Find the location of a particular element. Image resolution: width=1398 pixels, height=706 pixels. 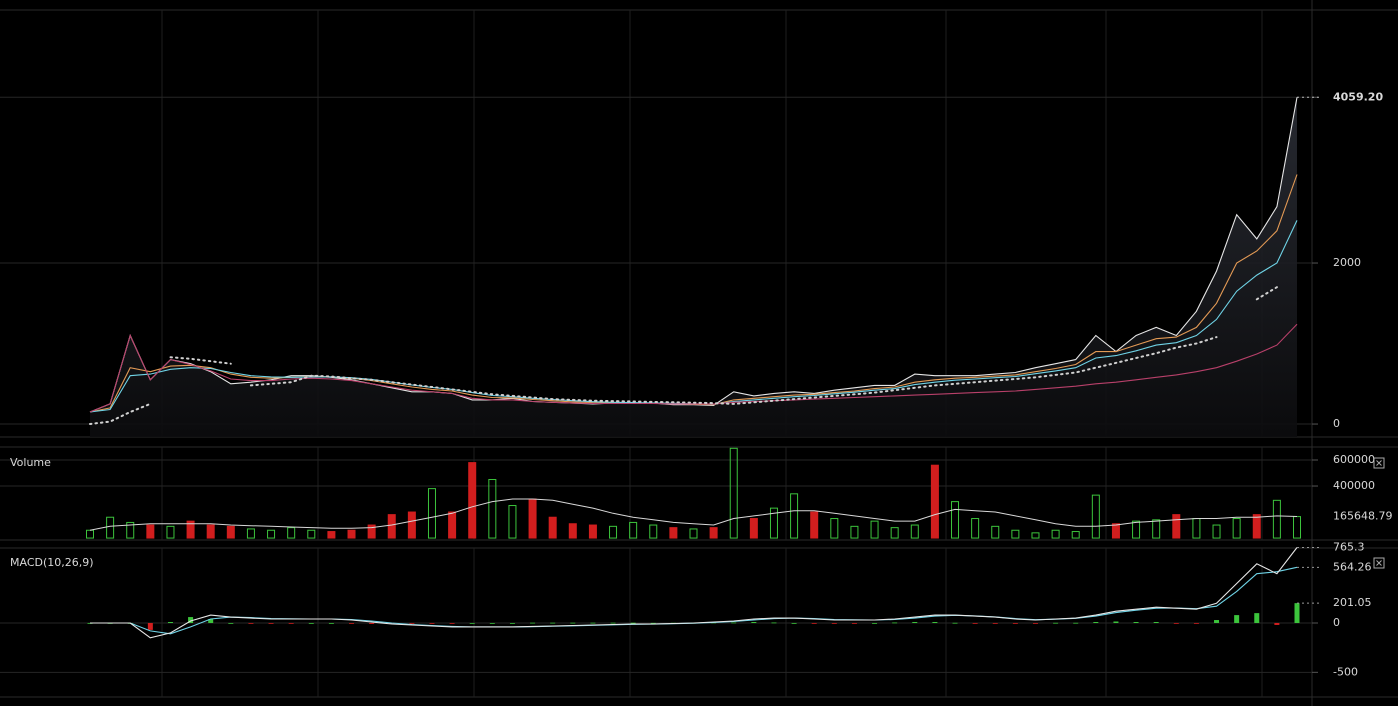

current-value-label: 765.3 is located at coordinates (1349, 546).